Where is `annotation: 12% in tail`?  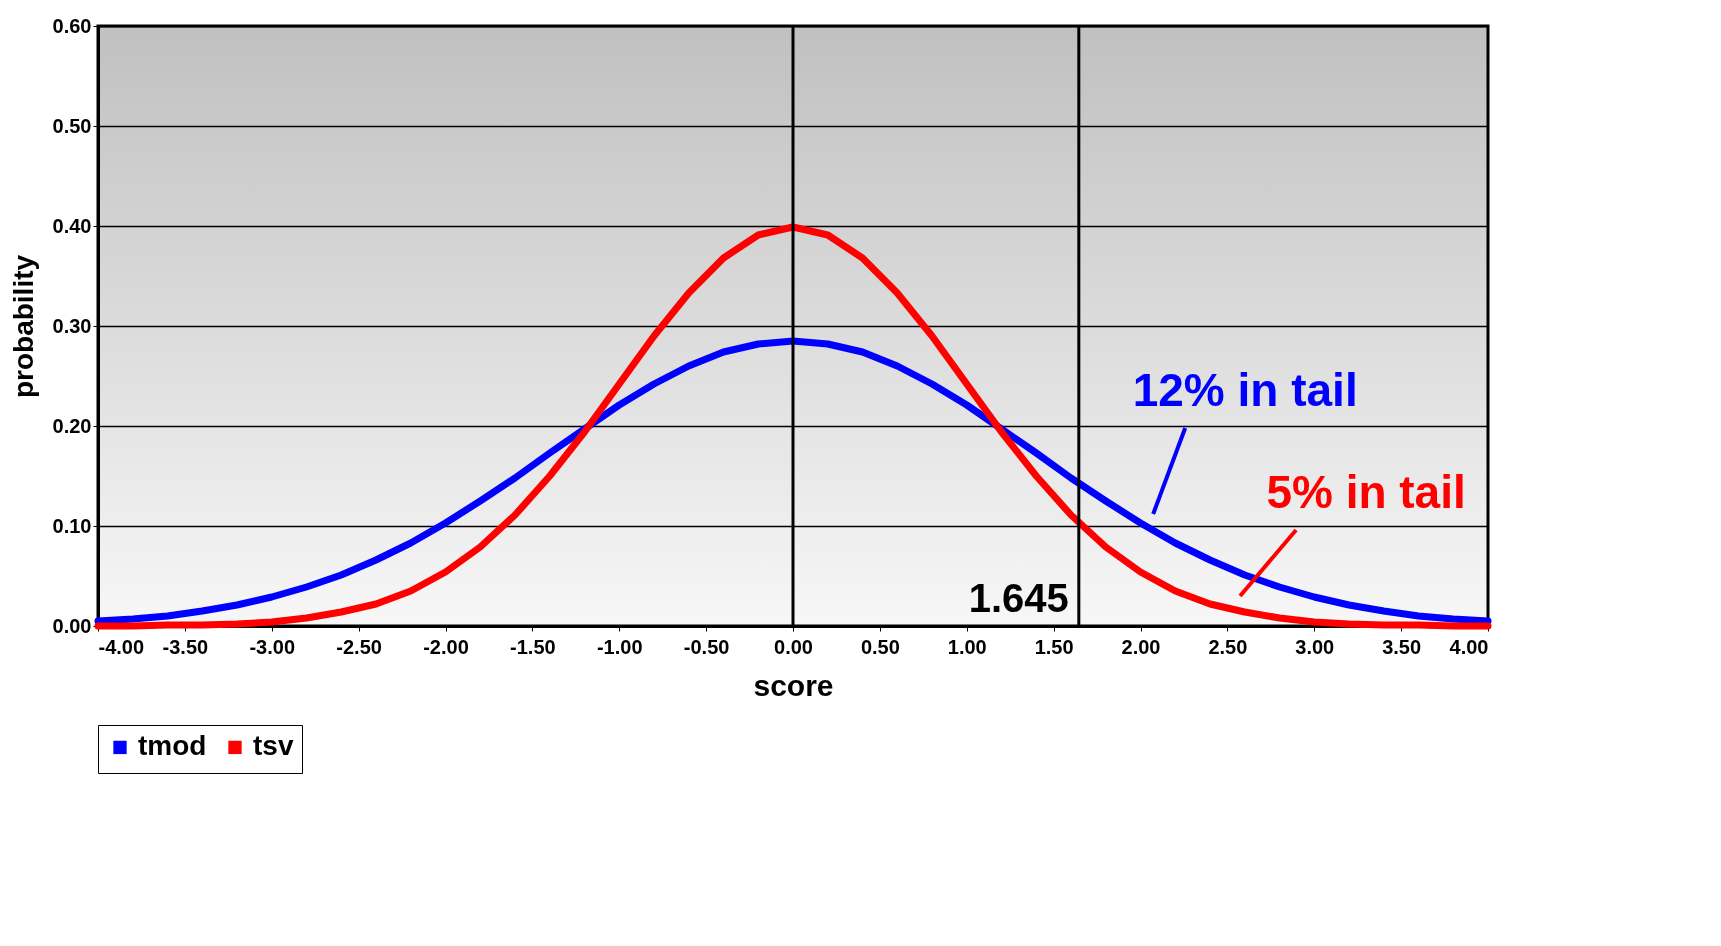
annotation: 12% in tail is located at coordinates (1245, 390).